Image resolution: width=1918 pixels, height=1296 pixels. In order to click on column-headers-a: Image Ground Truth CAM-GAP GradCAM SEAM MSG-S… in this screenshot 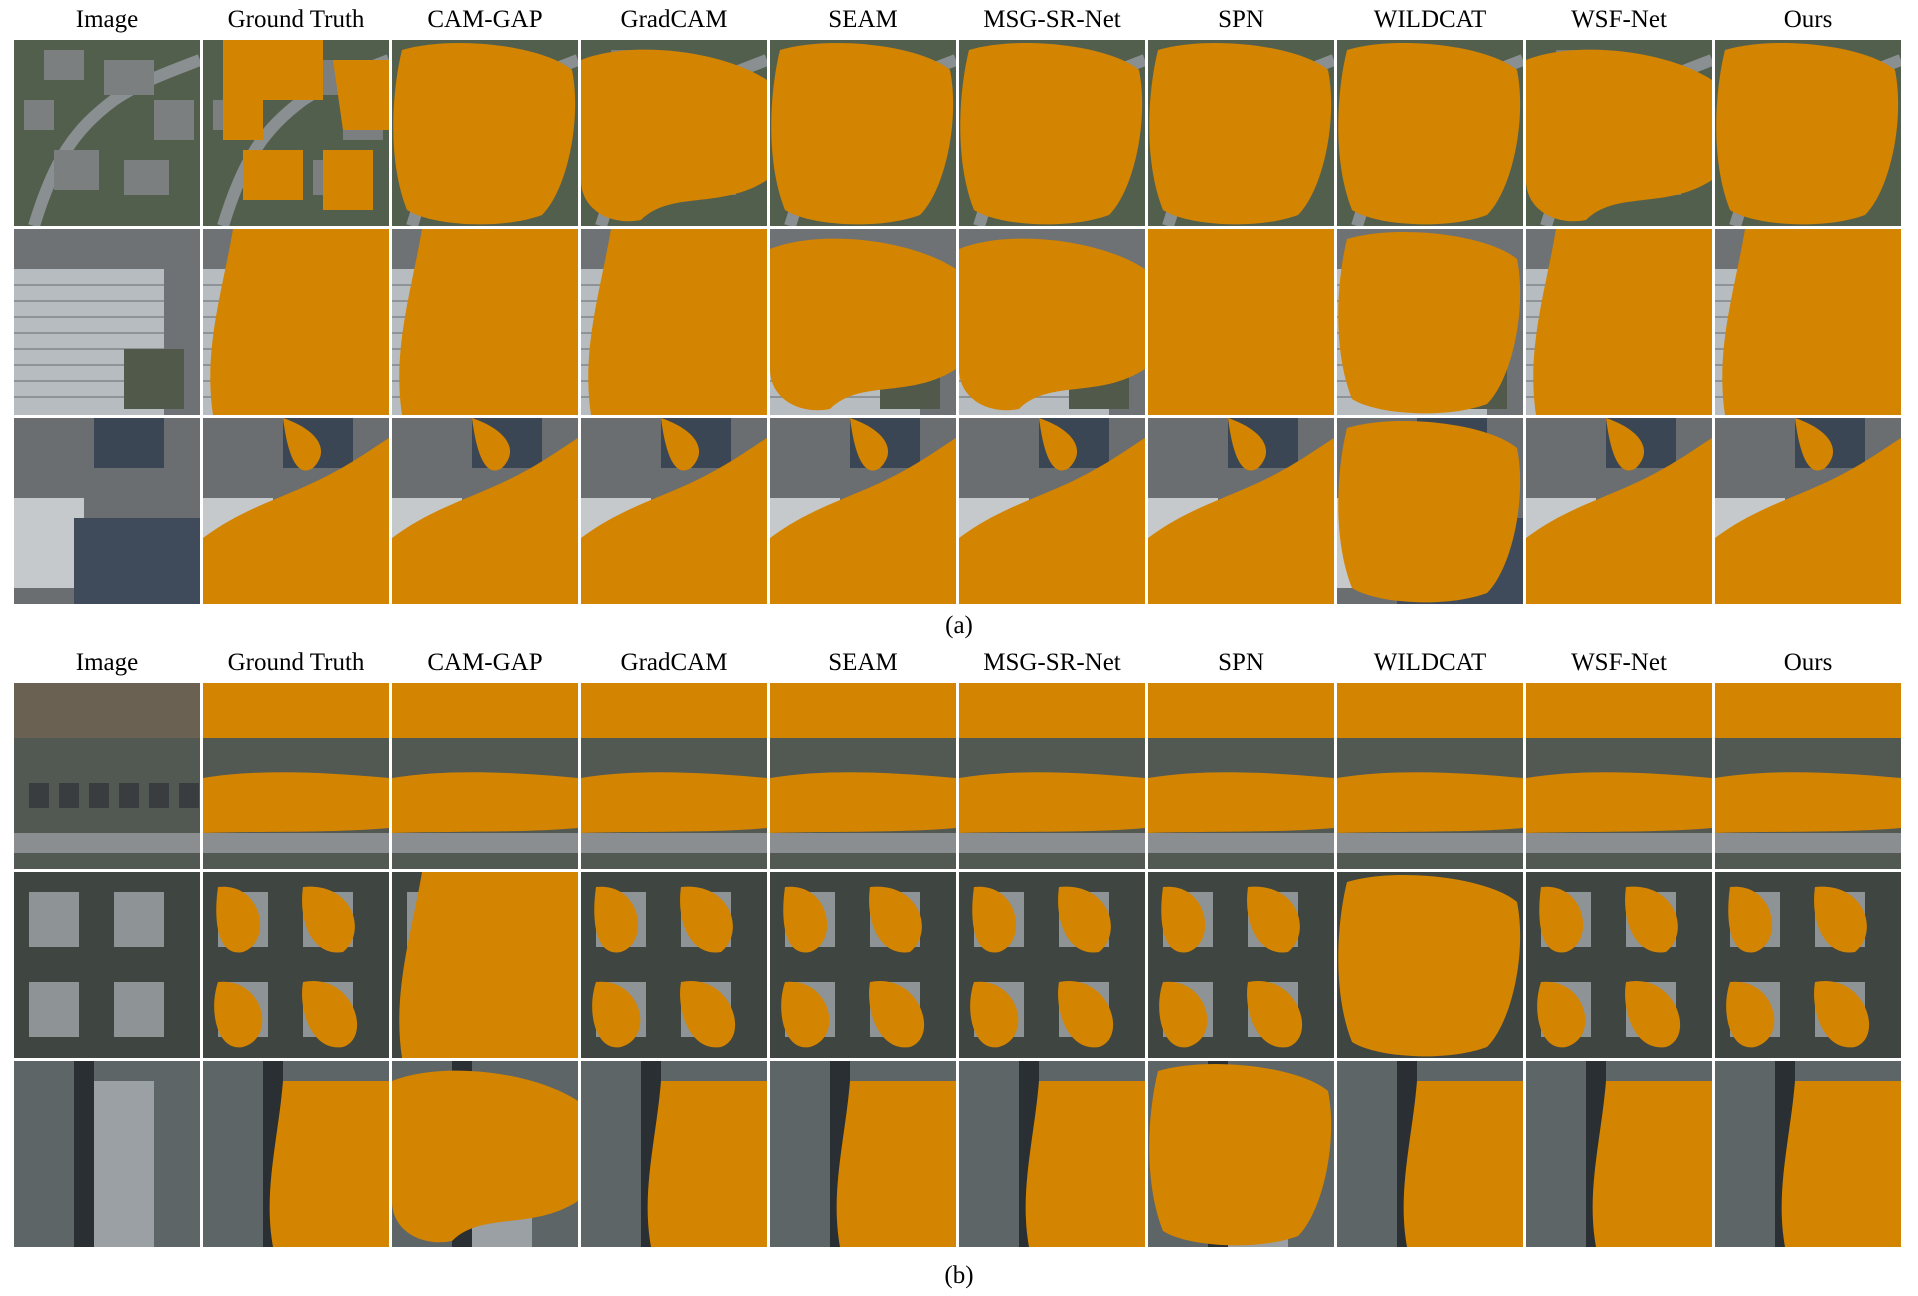, I will do `click(957, 20)`.